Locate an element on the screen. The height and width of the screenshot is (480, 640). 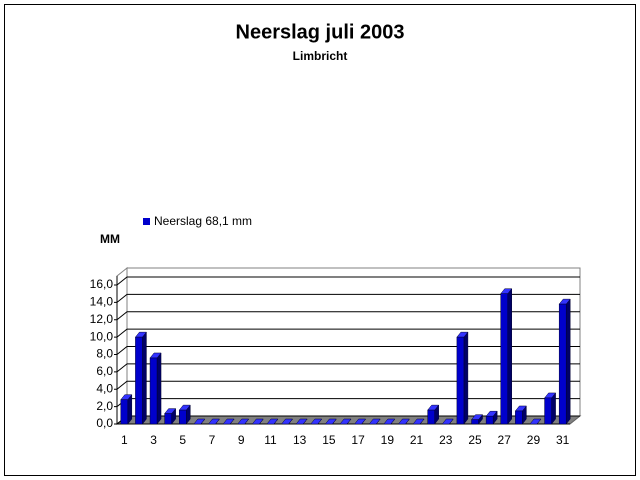
x-tick-label: 25 is located at coordinates (475, 440).